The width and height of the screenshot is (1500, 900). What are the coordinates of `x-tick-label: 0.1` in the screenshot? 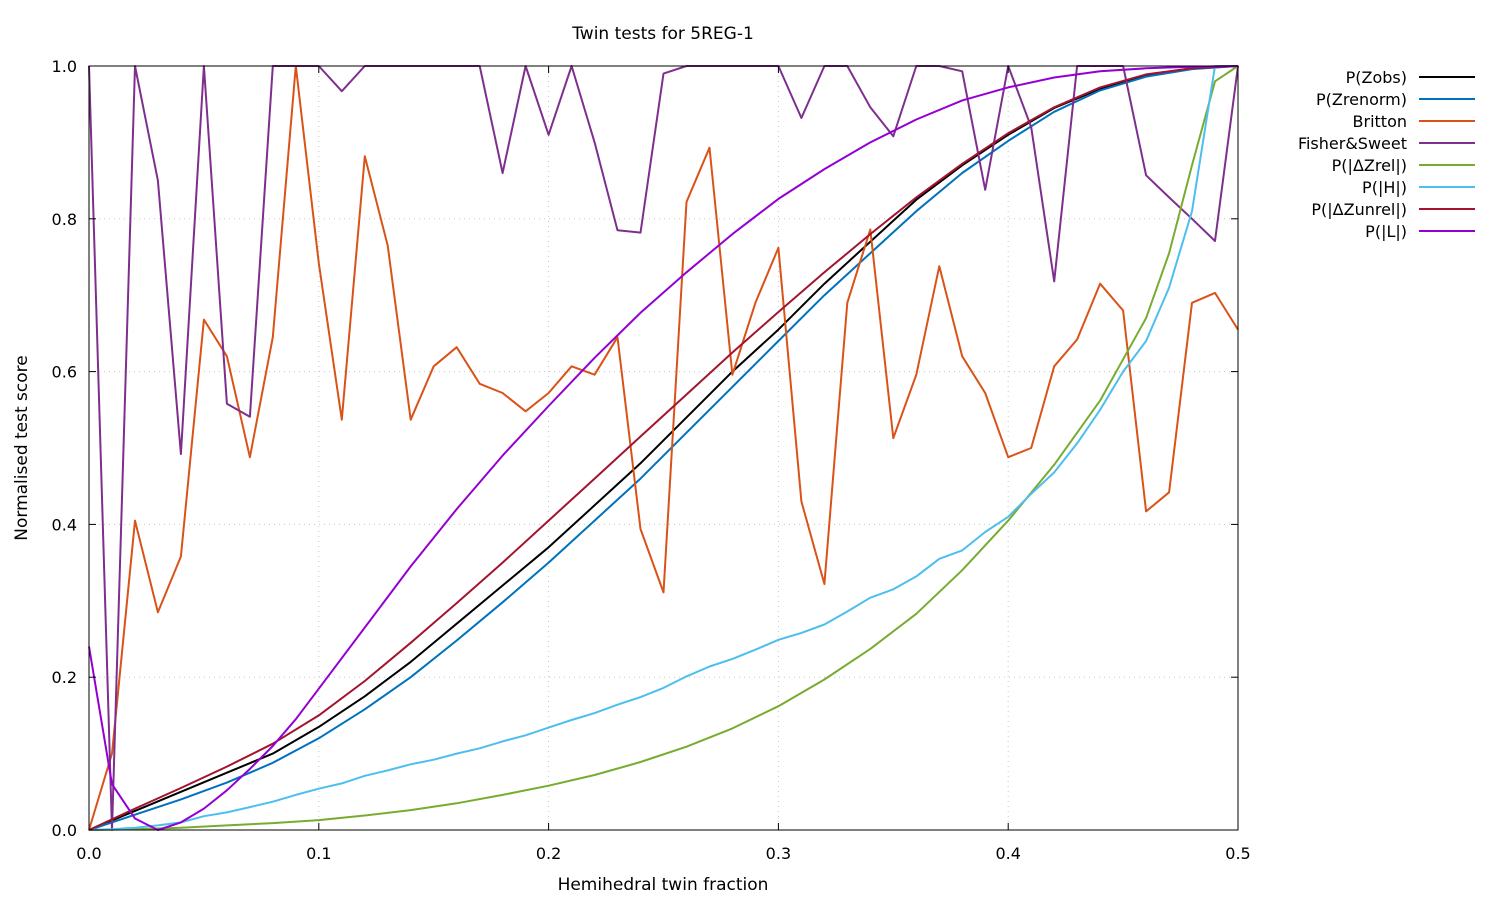 It's located at (318, 853).